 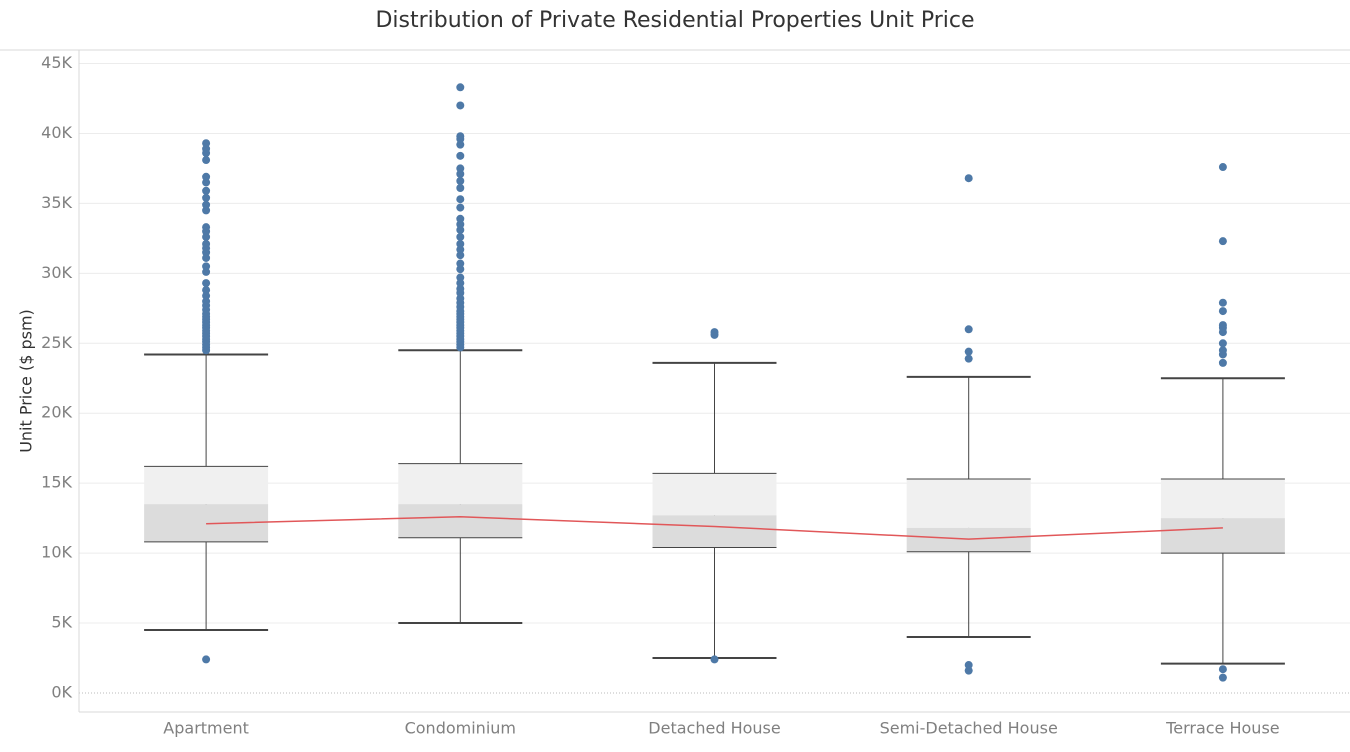 I want to click on average-line, so click(x=714, y=527).